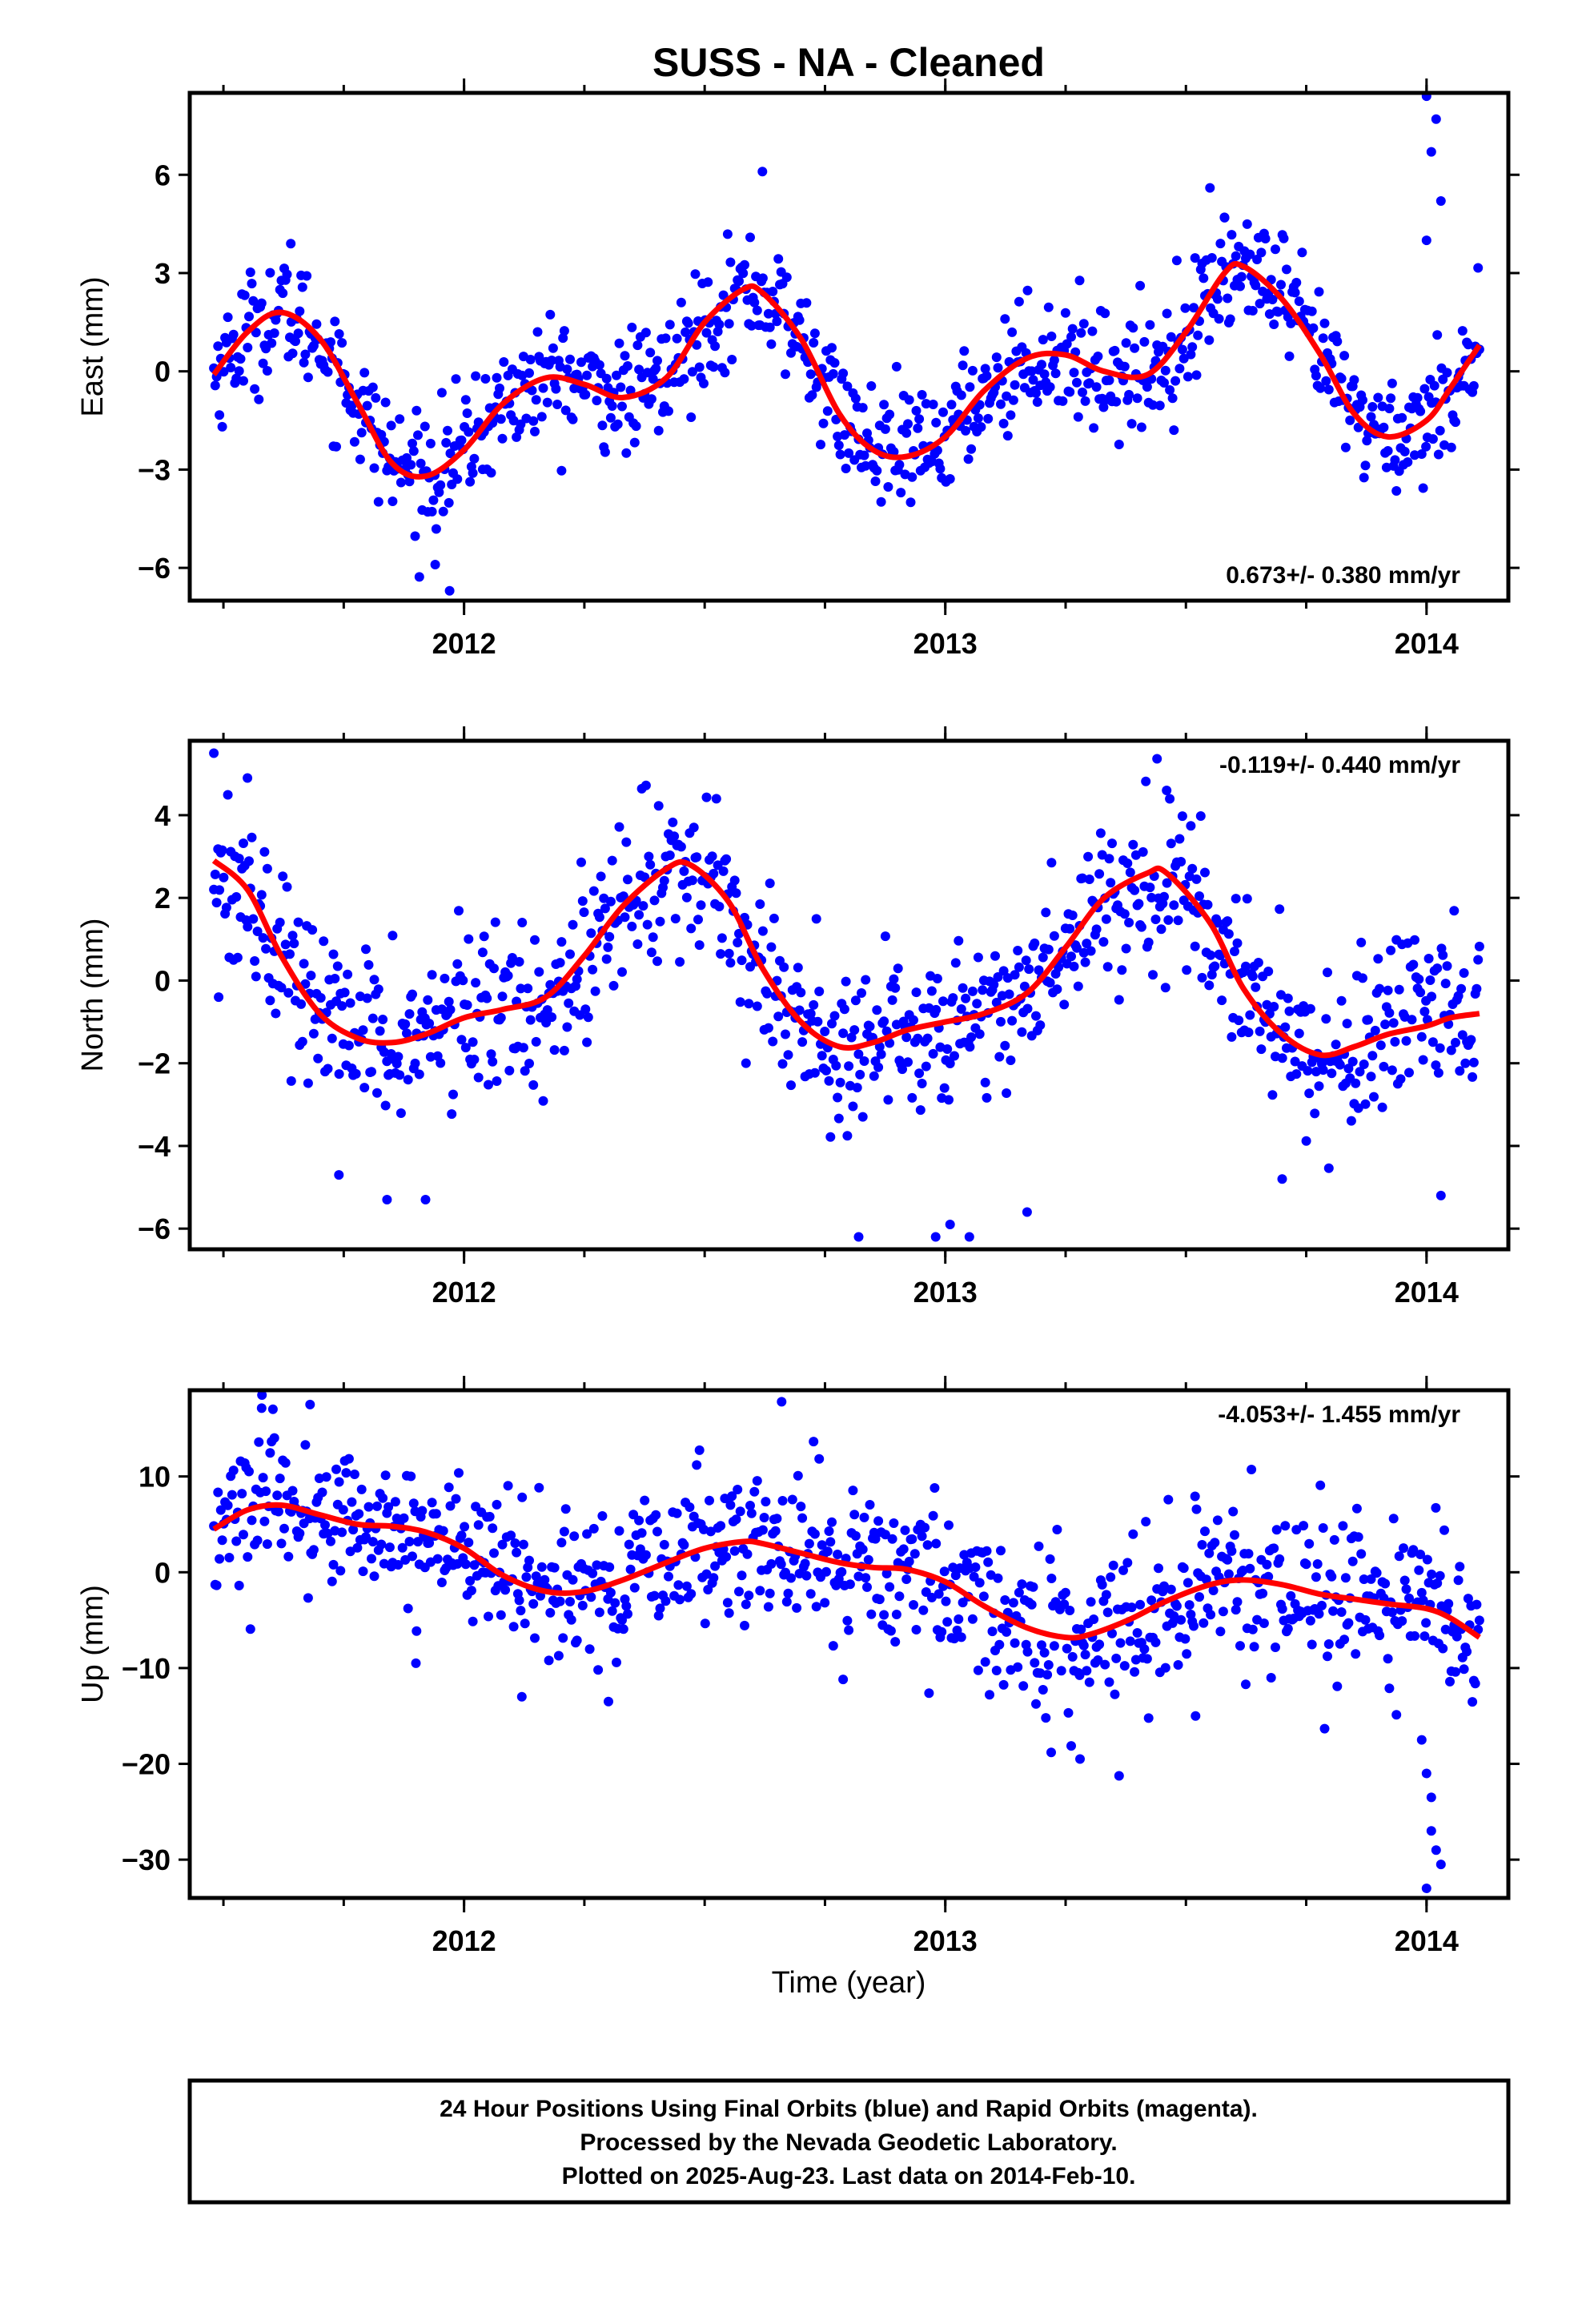 The width and height of the screenshot is (1582, 2324). What do you see at coordinates (163, 980) in the screenshot?
I see `y-tick-label: 0` at bounding box center [163, 980].